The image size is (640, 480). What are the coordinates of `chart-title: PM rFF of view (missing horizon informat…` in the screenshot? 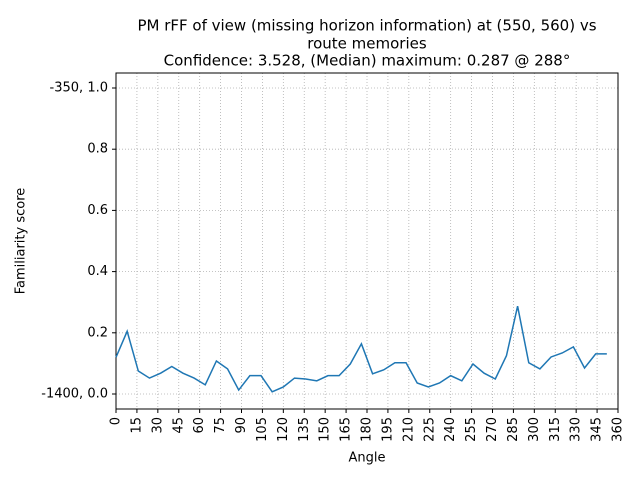 It's located at (366, 26).